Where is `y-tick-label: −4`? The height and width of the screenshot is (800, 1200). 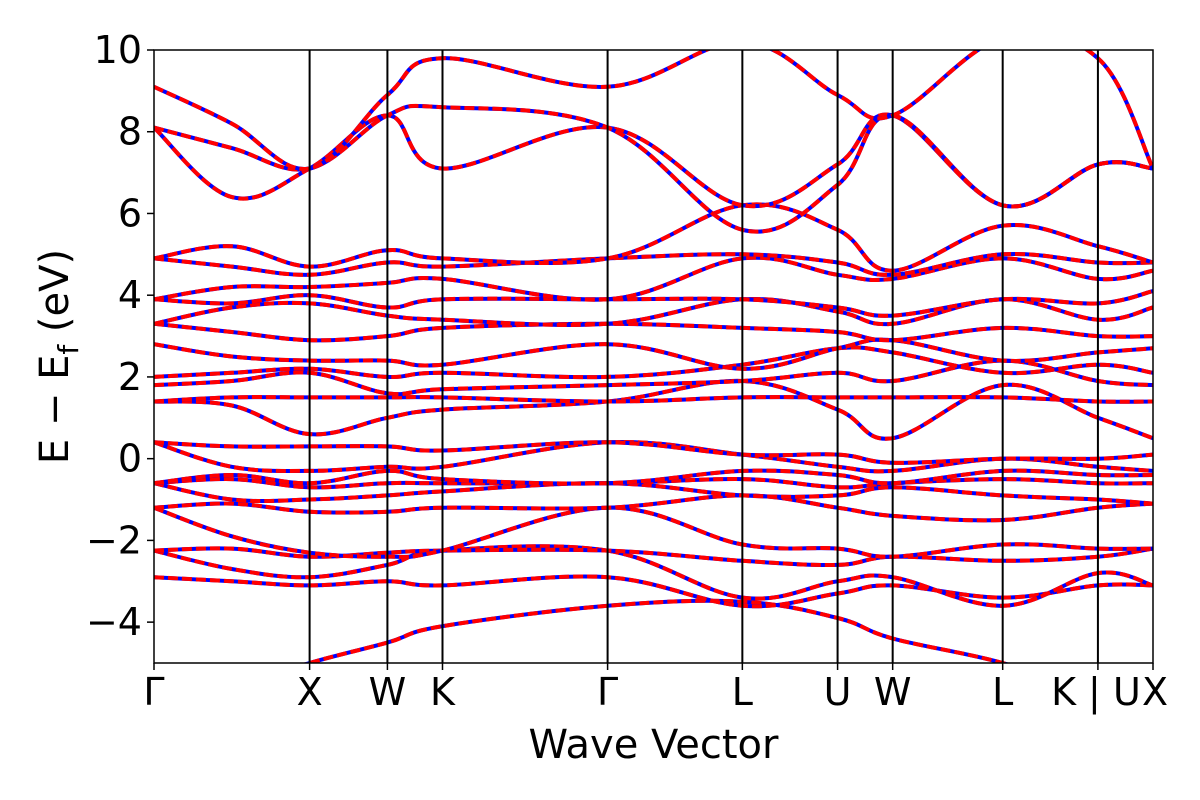 y-tick-label: −4 is located at coordinates (114, 622).